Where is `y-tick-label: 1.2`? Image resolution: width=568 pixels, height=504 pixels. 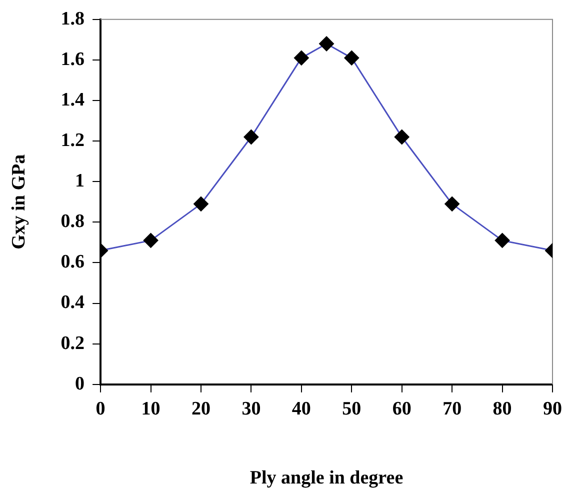 y-tick-label: 1.2 is located at coordinates (72, 140).